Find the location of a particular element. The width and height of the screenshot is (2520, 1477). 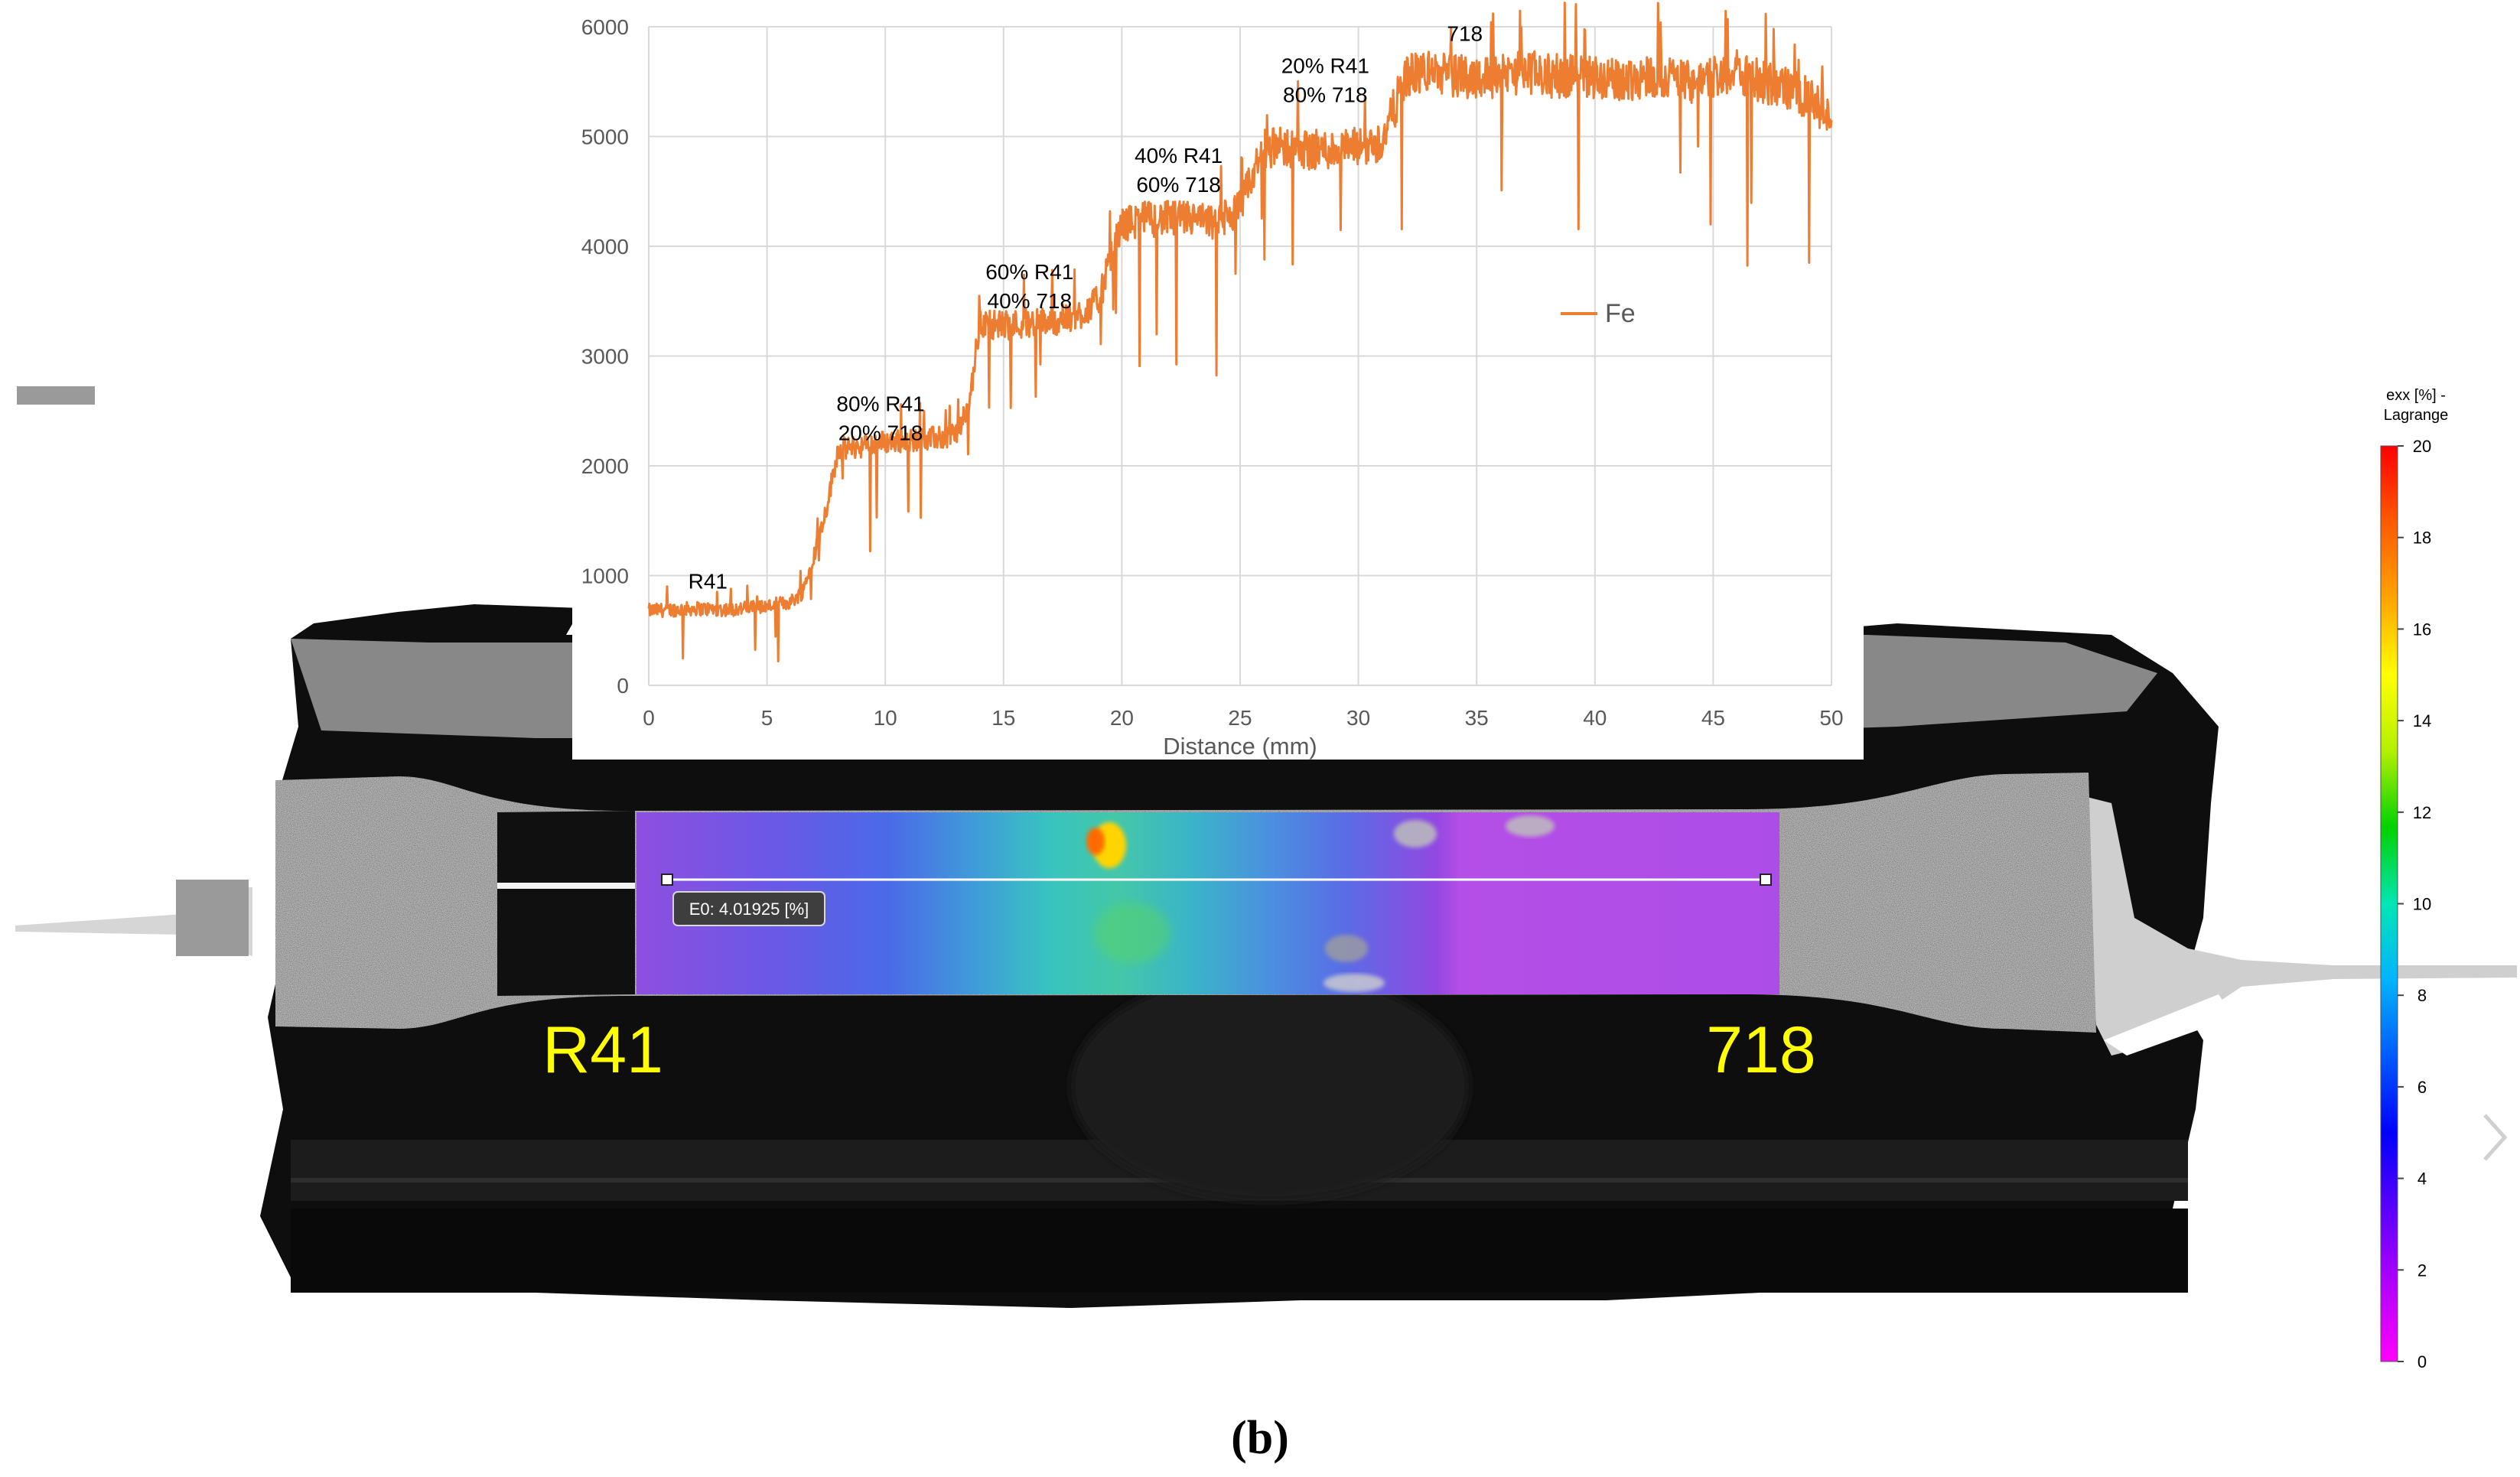

colorbar-title-line-1: exx [%] - is located at coordinates (2416, 395).